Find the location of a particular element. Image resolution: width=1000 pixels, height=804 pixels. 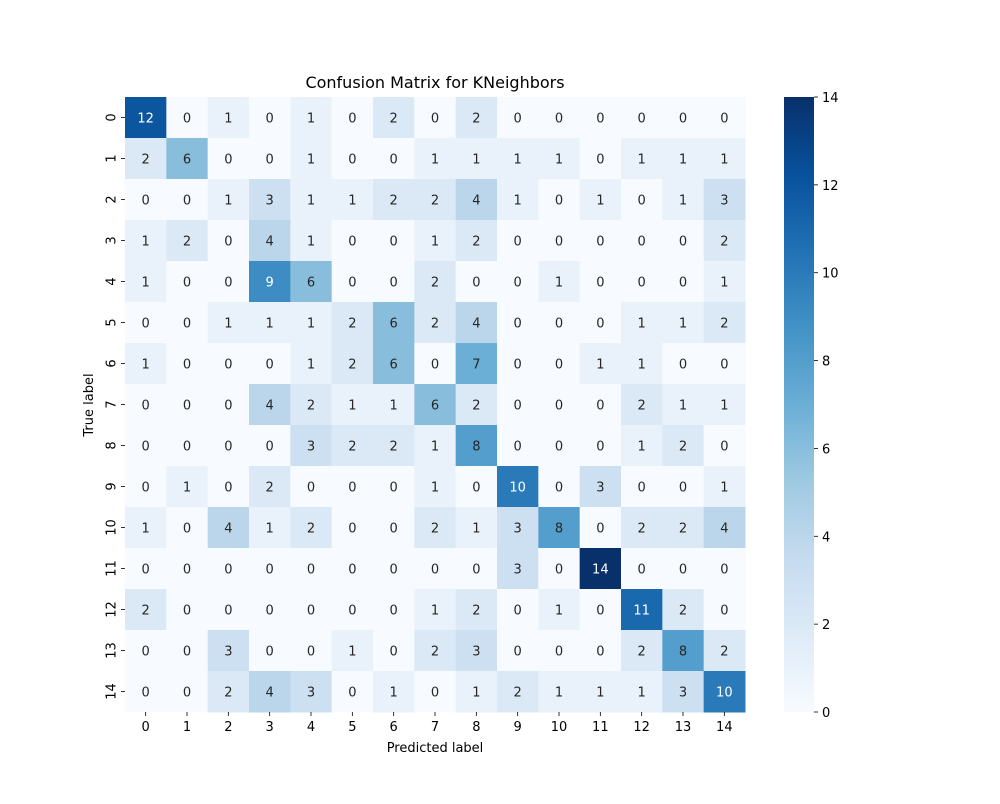

y-tick-label: 11 is located at coordinates (112, 568).